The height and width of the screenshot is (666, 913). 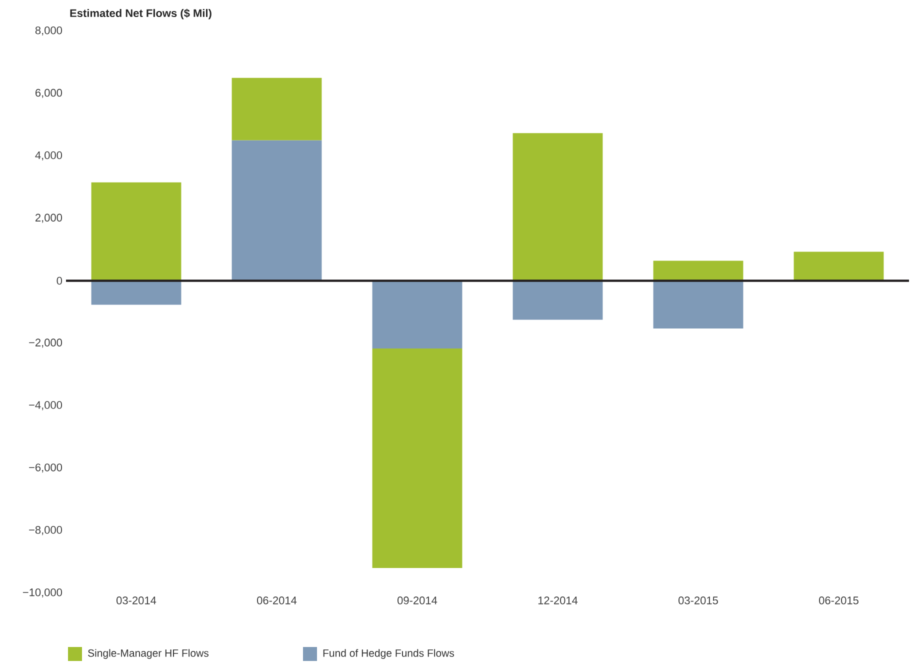 What do you see at coordinates (698, 600) in the screenshot?
I see `x-tick-label: 03-2015` at bounding box center [698, 600].